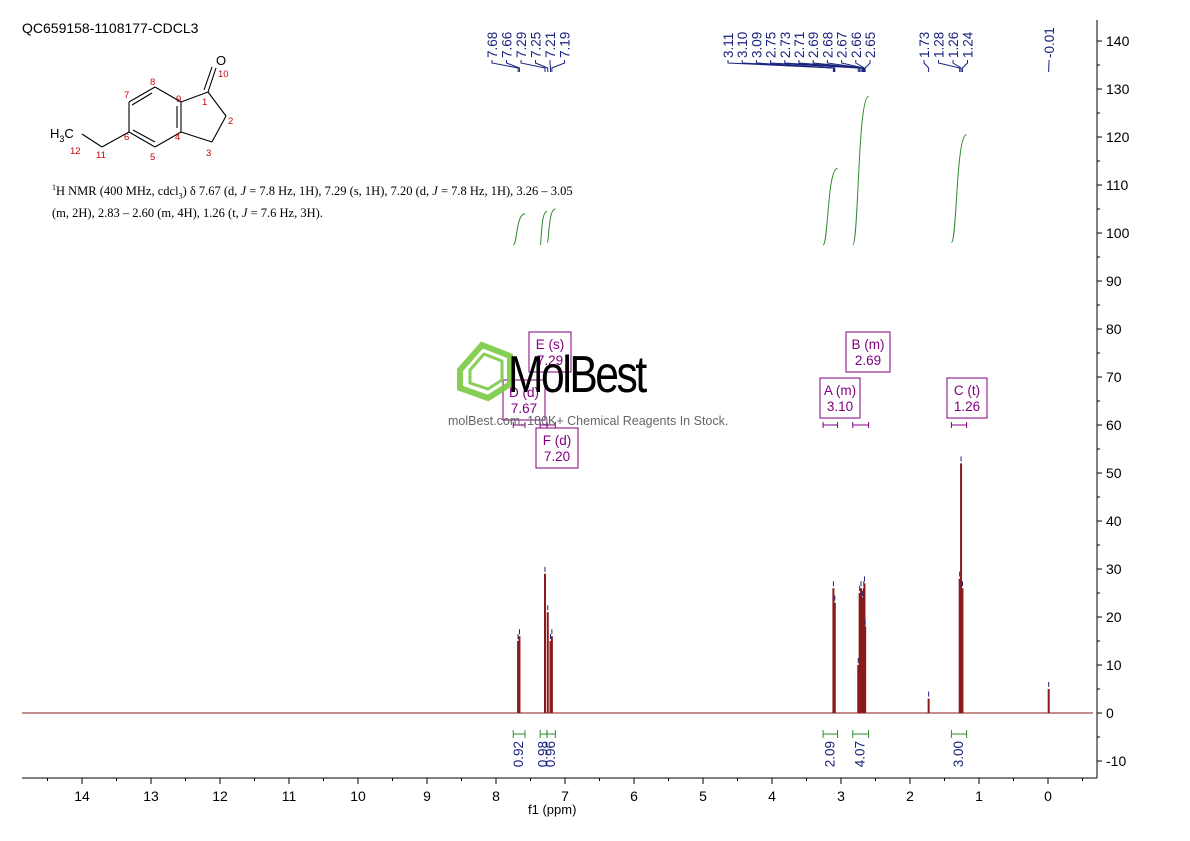 This screenshot has height=841, width=1190. Describe the element at coordinates (968, 44) in the screenshot. I see `peak-label: 1.24` at that location.